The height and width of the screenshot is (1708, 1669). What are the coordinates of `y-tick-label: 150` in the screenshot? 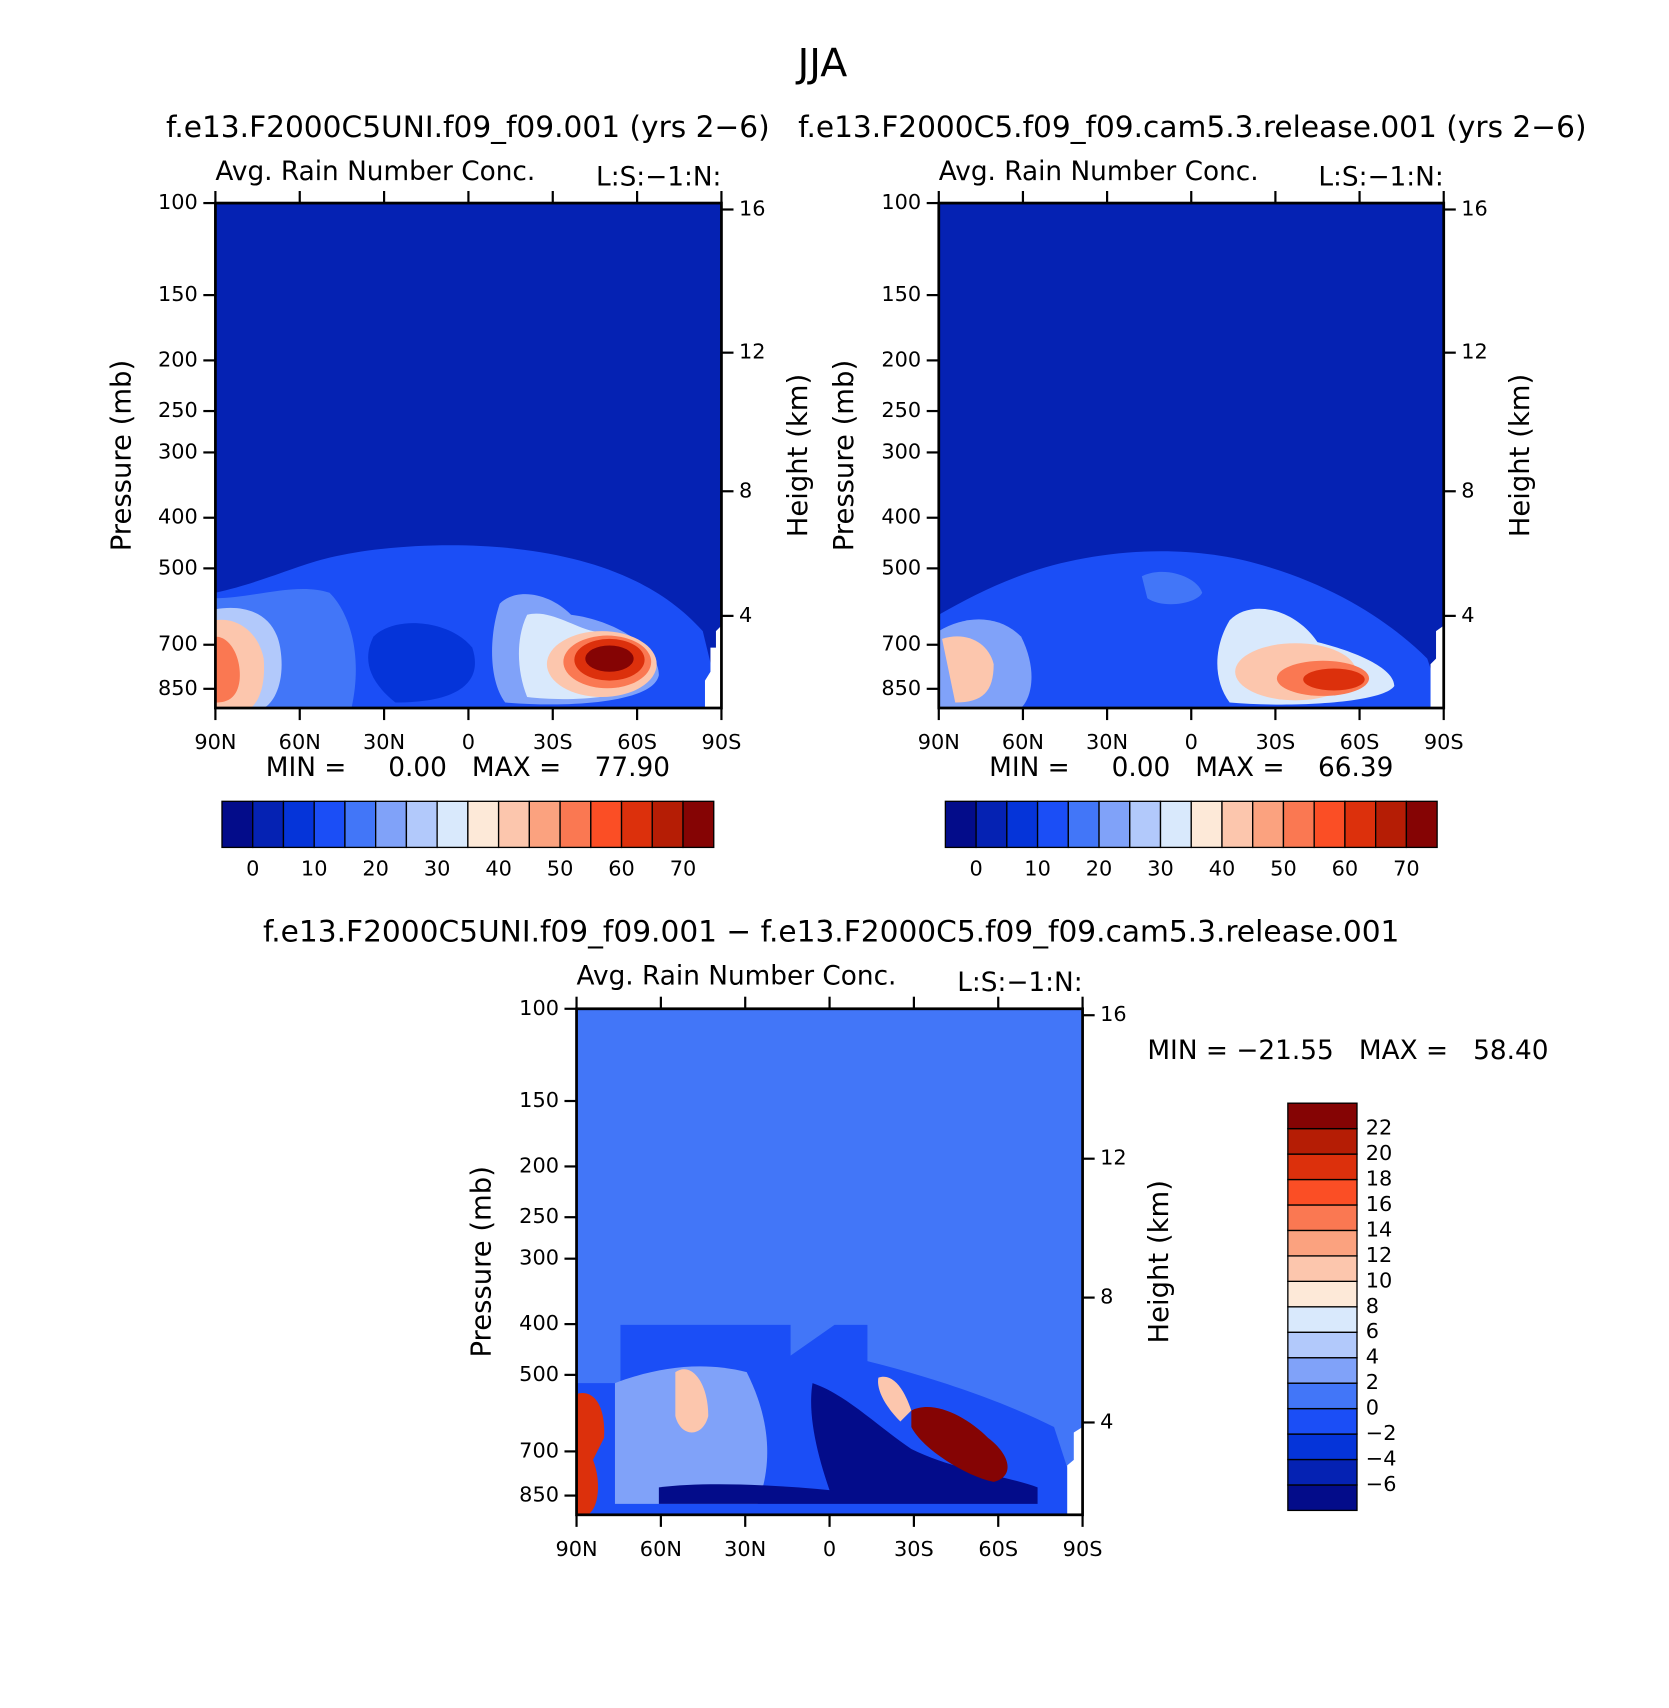 It's located at (539, 1100).